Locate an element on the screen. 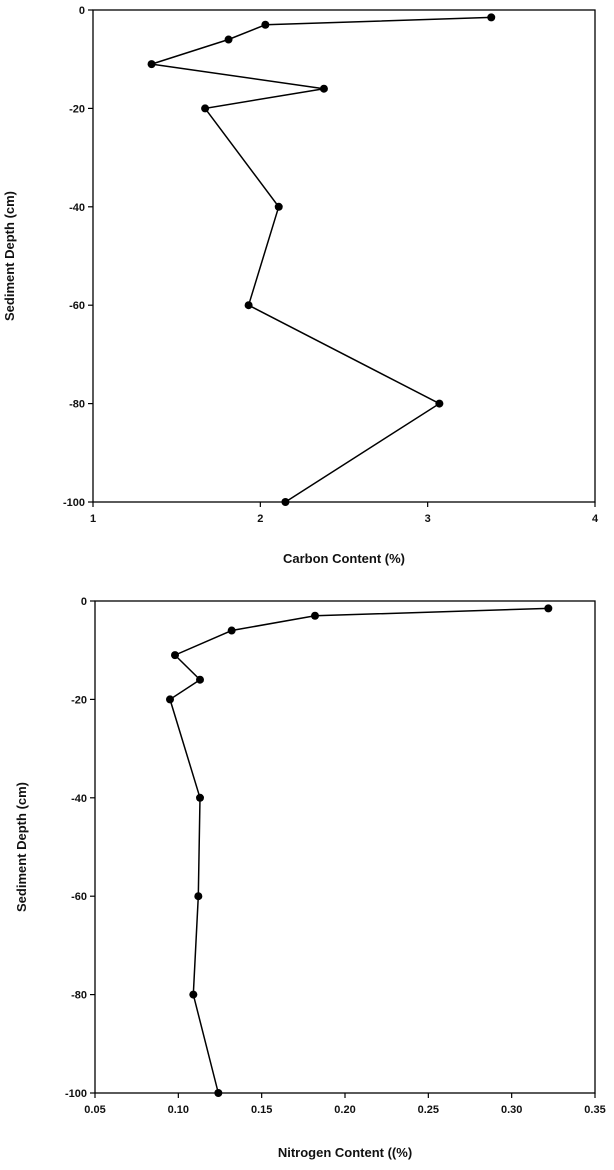 Image resolution: width=614 pixels, height=1170 pixels. x-tick-label: 4 is located at coordinates (595, 519).